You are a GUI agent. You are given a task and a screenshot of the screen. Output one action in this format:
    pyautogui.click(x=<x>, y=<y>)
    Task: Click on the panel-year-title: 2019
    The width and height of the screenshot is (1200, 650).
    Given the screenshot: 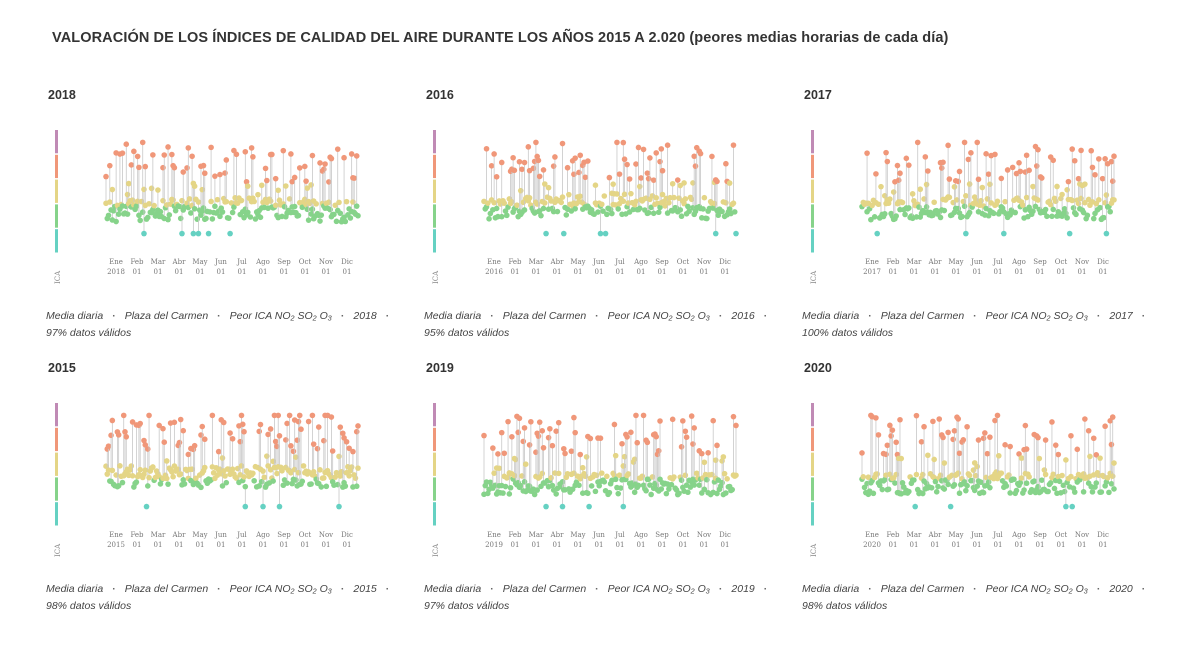 What is the action you would take?
    pyautogui.click(x=440, y=368)
    